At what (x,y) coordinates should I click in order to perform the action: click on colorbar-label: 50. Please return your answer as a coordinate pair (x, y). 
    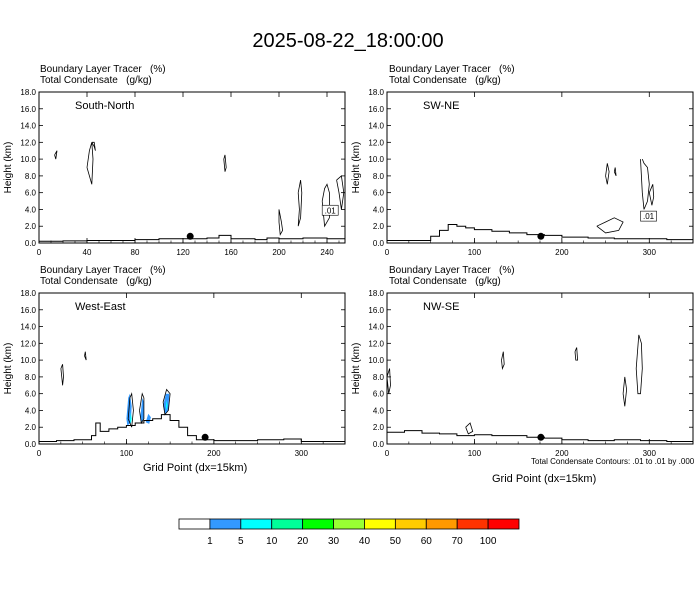
    Looking at the image, I should click on (395, 541).